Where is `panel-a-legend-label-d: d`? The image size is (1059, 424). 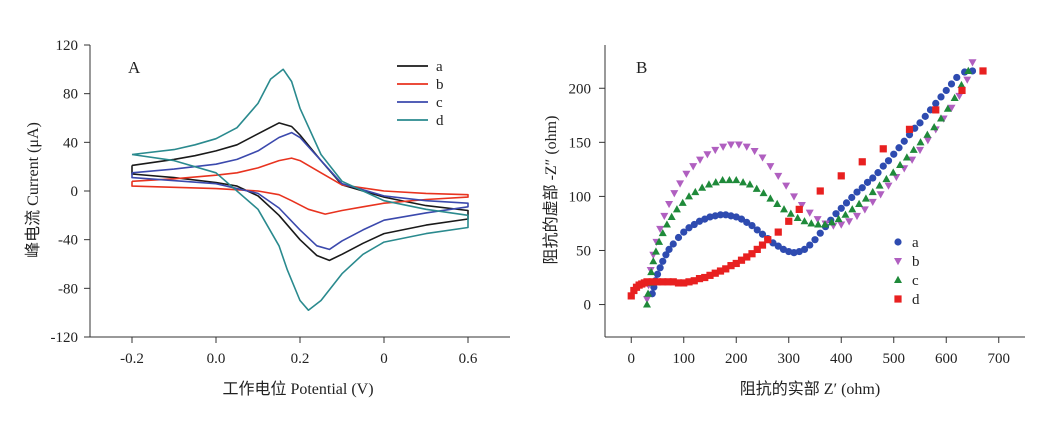 panel-a-legend-label-d: d is located at coordinates (440, 121).